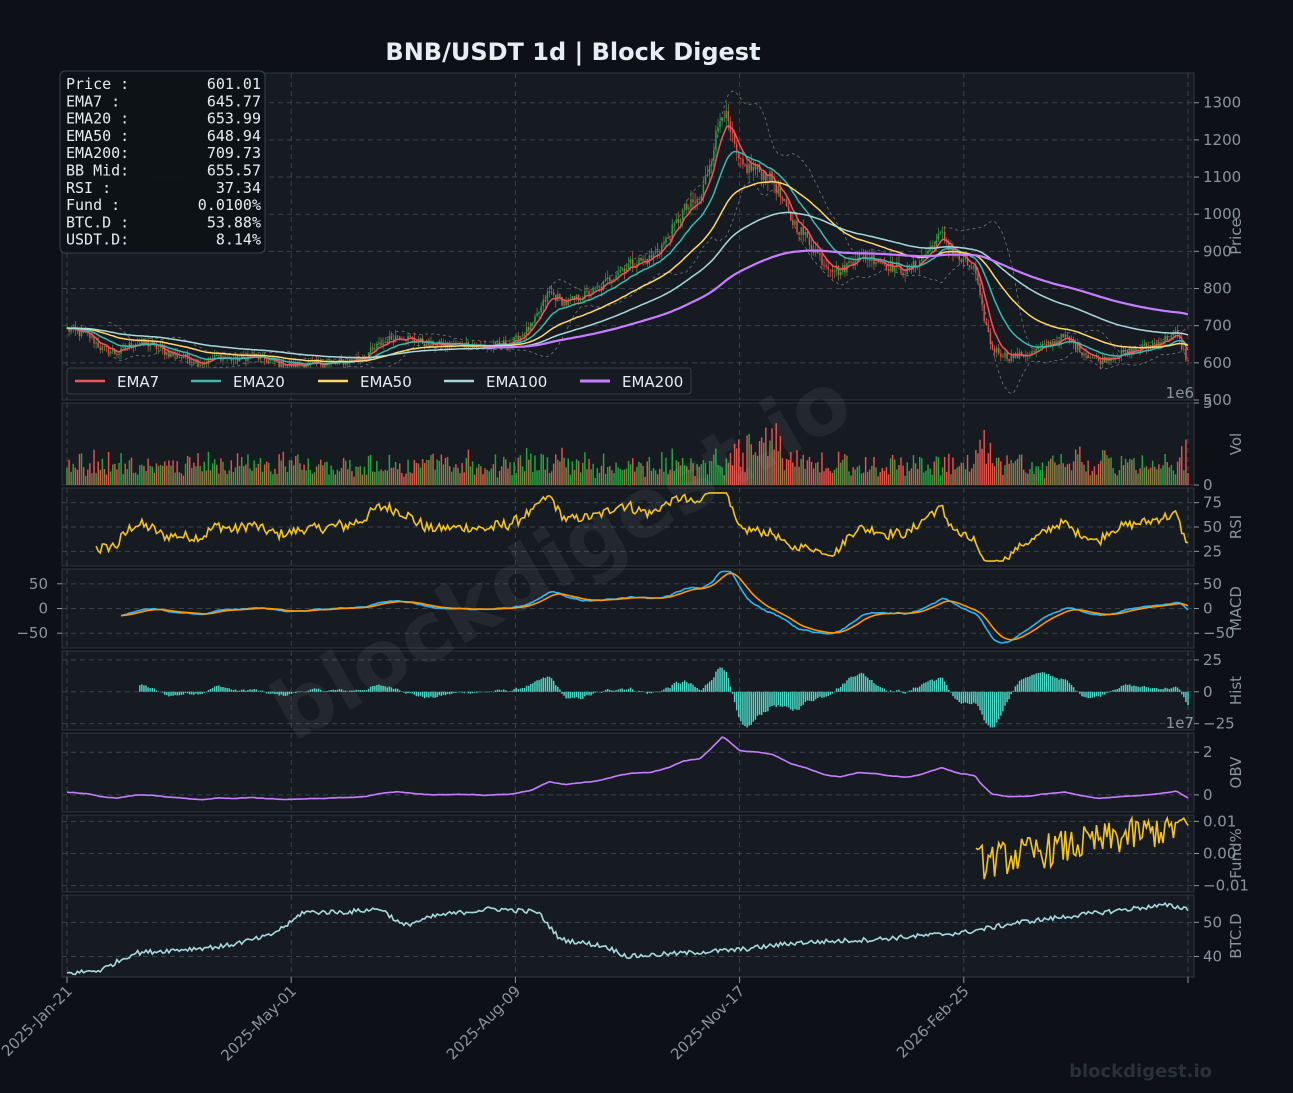 The height and width of the screenshot is (1093, 1293). I want to click on info-value: 0.0100%, so click(229, 205).